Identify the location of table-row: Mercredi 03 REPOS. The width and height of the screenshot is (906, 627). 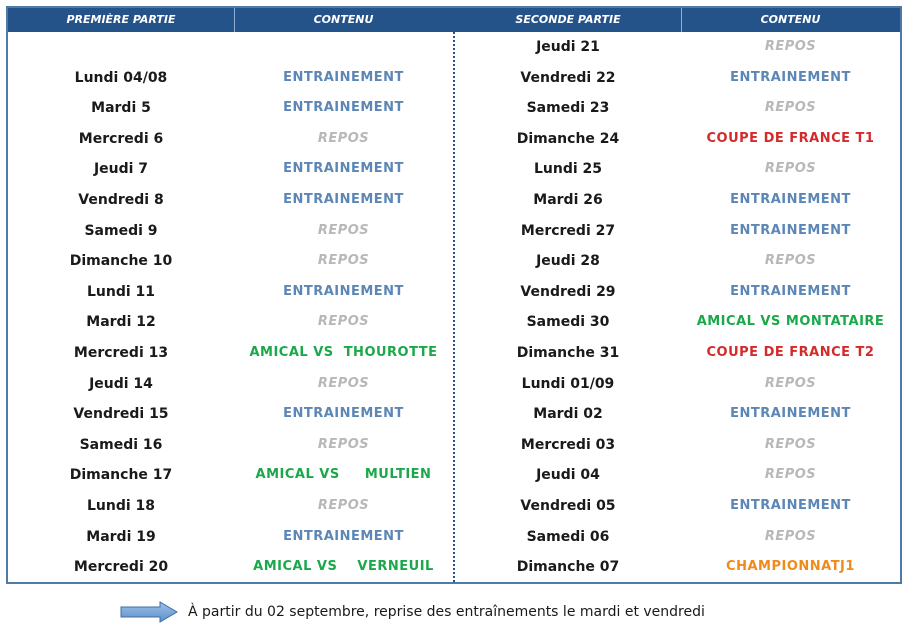
(454, 445).